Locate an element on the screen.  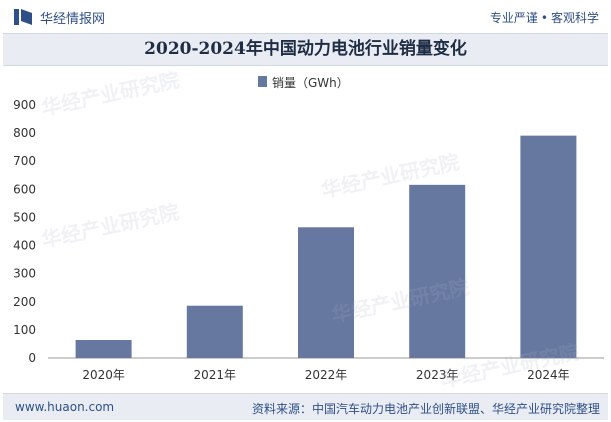
legend-swatch is located at coordinates (262, 81).